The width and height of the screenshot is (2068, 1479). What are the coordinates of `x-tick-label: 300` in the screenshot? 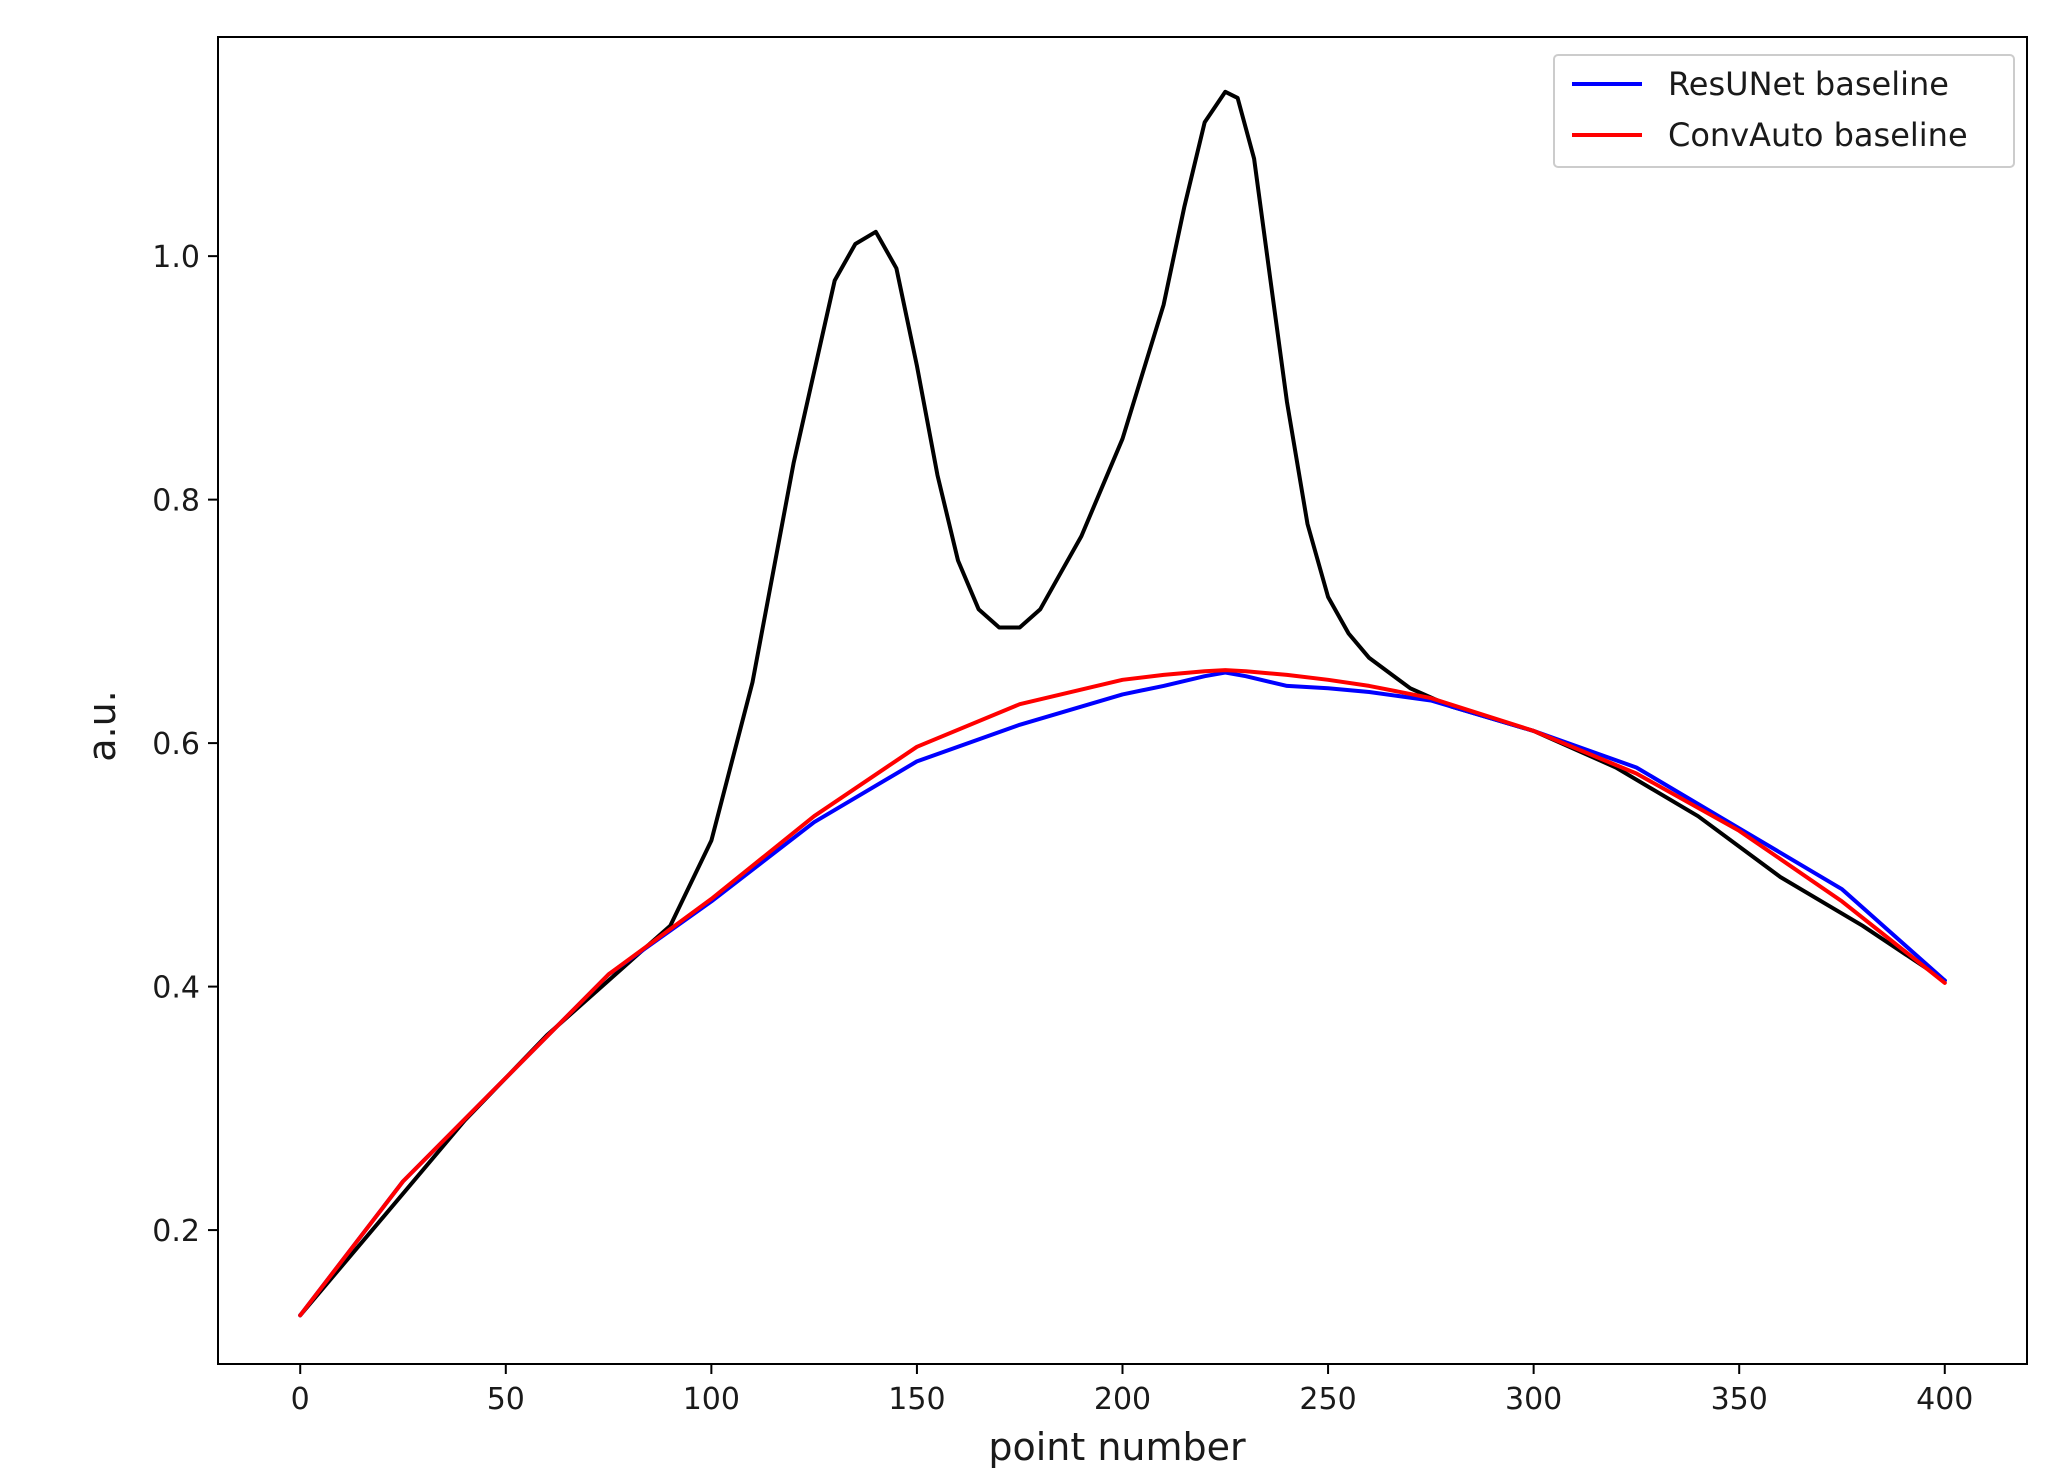 It's located at (1533, 1399).